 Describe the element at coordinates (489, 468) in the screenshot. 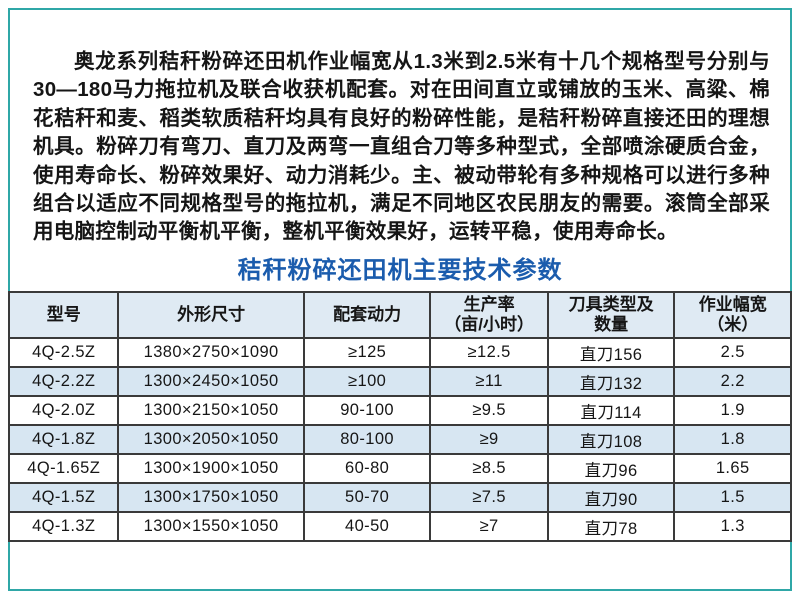

I see `cell-productivity: ≥8.5` at that location.